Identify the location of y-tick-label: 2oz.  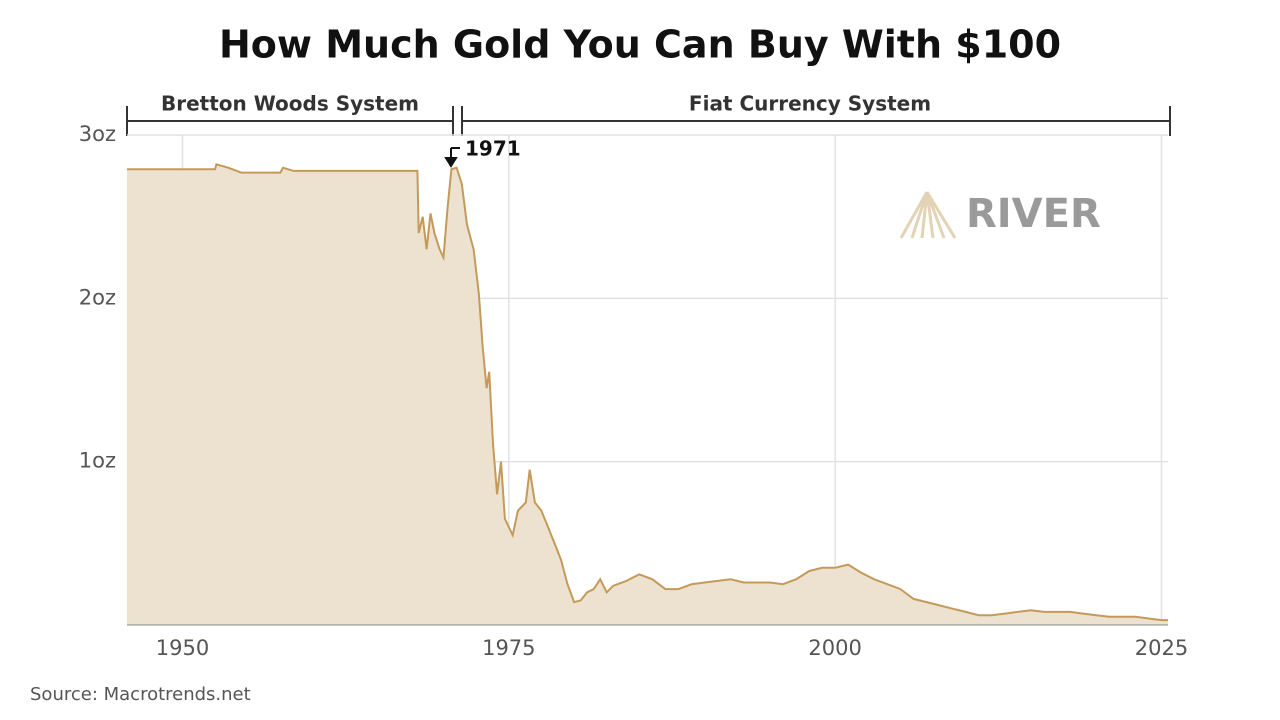
(97, 297).